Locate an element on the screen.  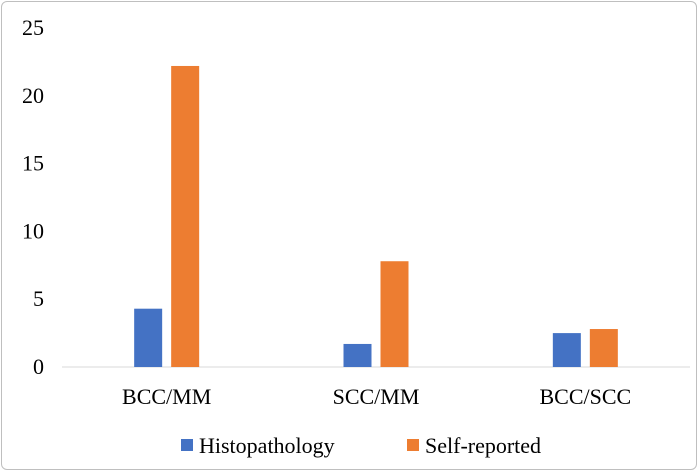
bar-self-reported-bcc-scc is located at coordinates (603, 348).